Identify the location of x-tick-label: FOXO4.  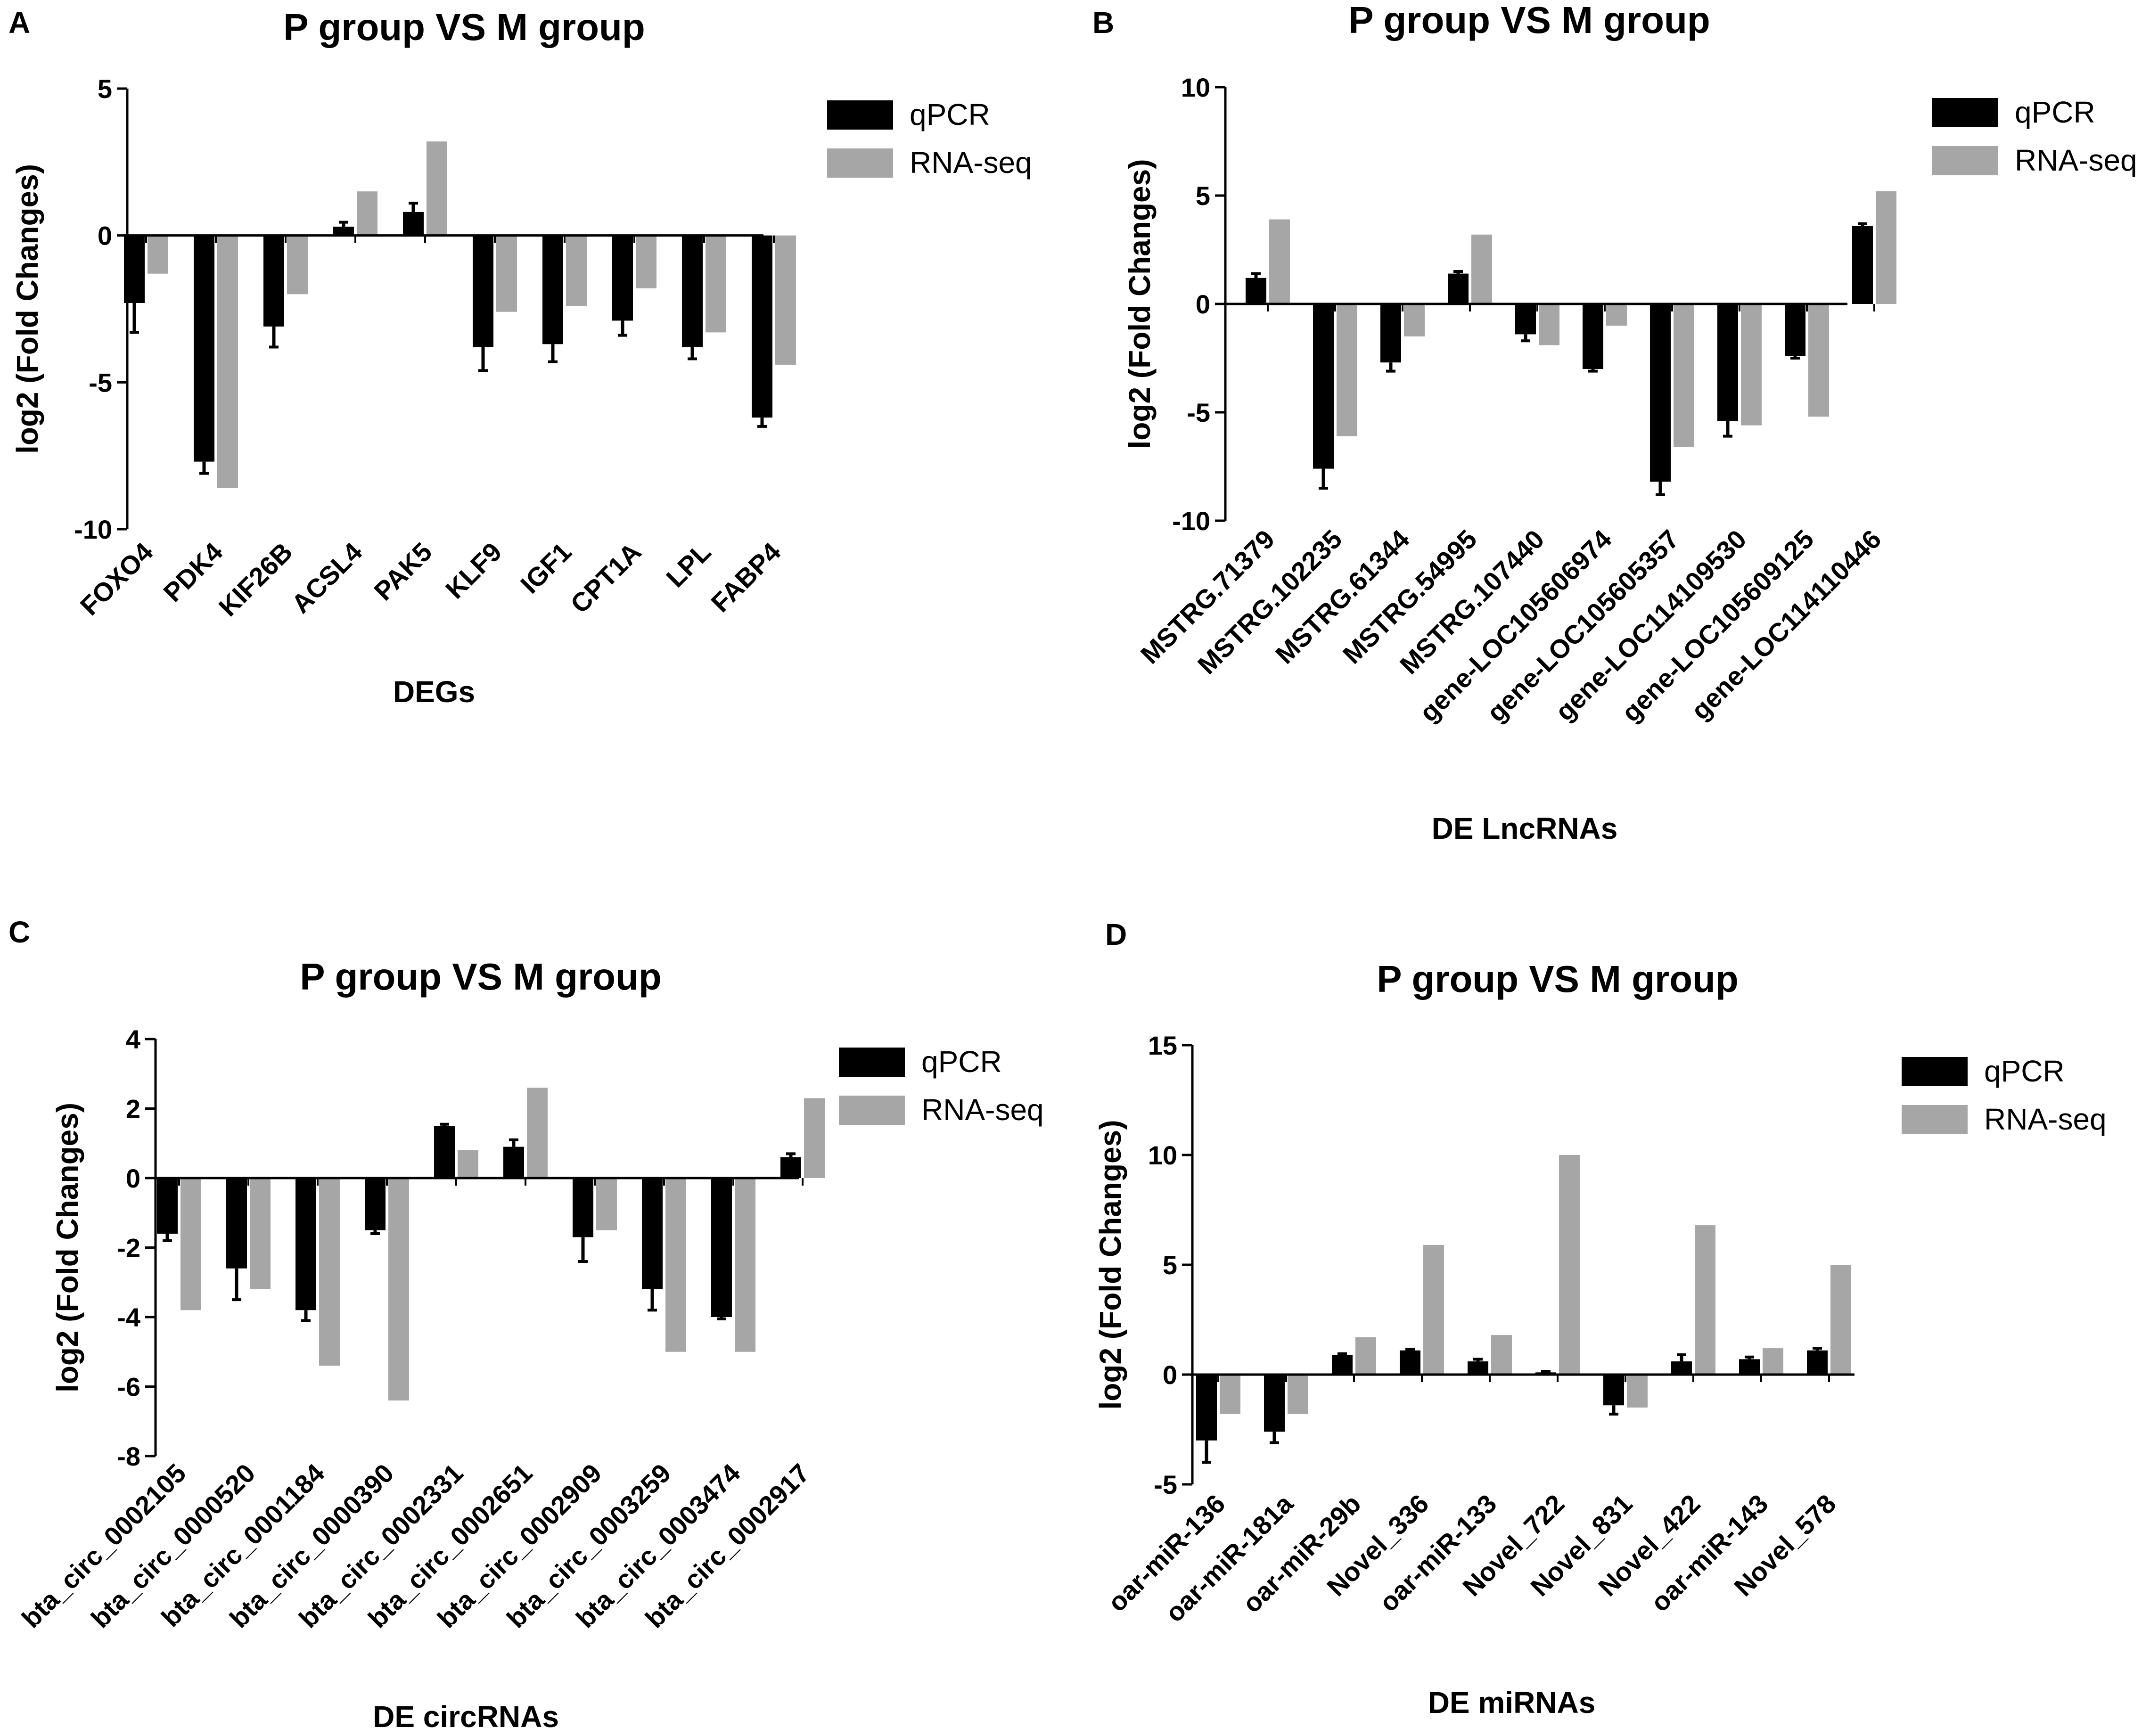
(116, 579).